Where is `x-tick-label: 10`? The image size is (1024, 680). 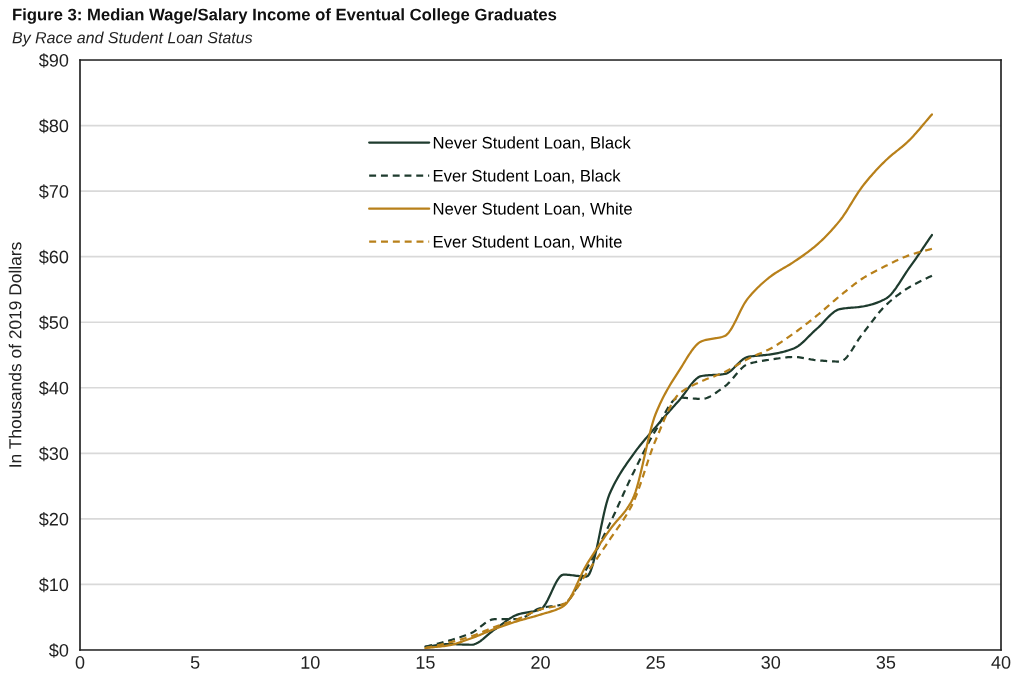
x-tick-label: 10 is located at coordinates (310, 662).